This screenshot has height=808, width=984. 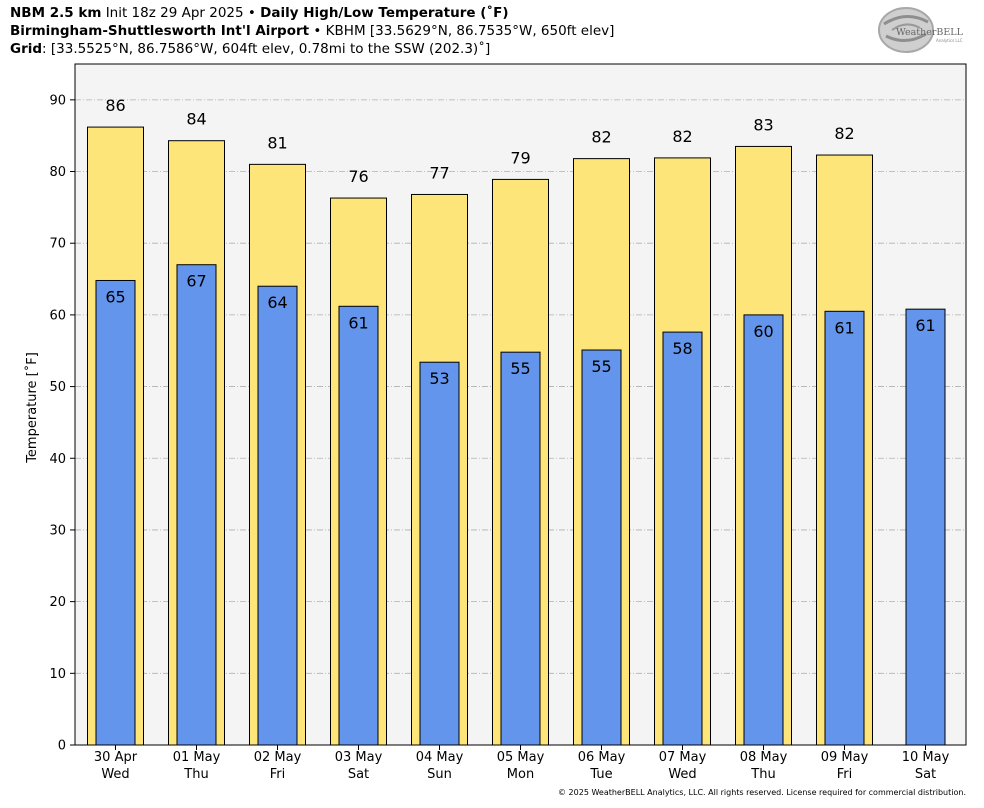 I want to click on x-tick-label-day: Mon, so click(x=520, y=774).